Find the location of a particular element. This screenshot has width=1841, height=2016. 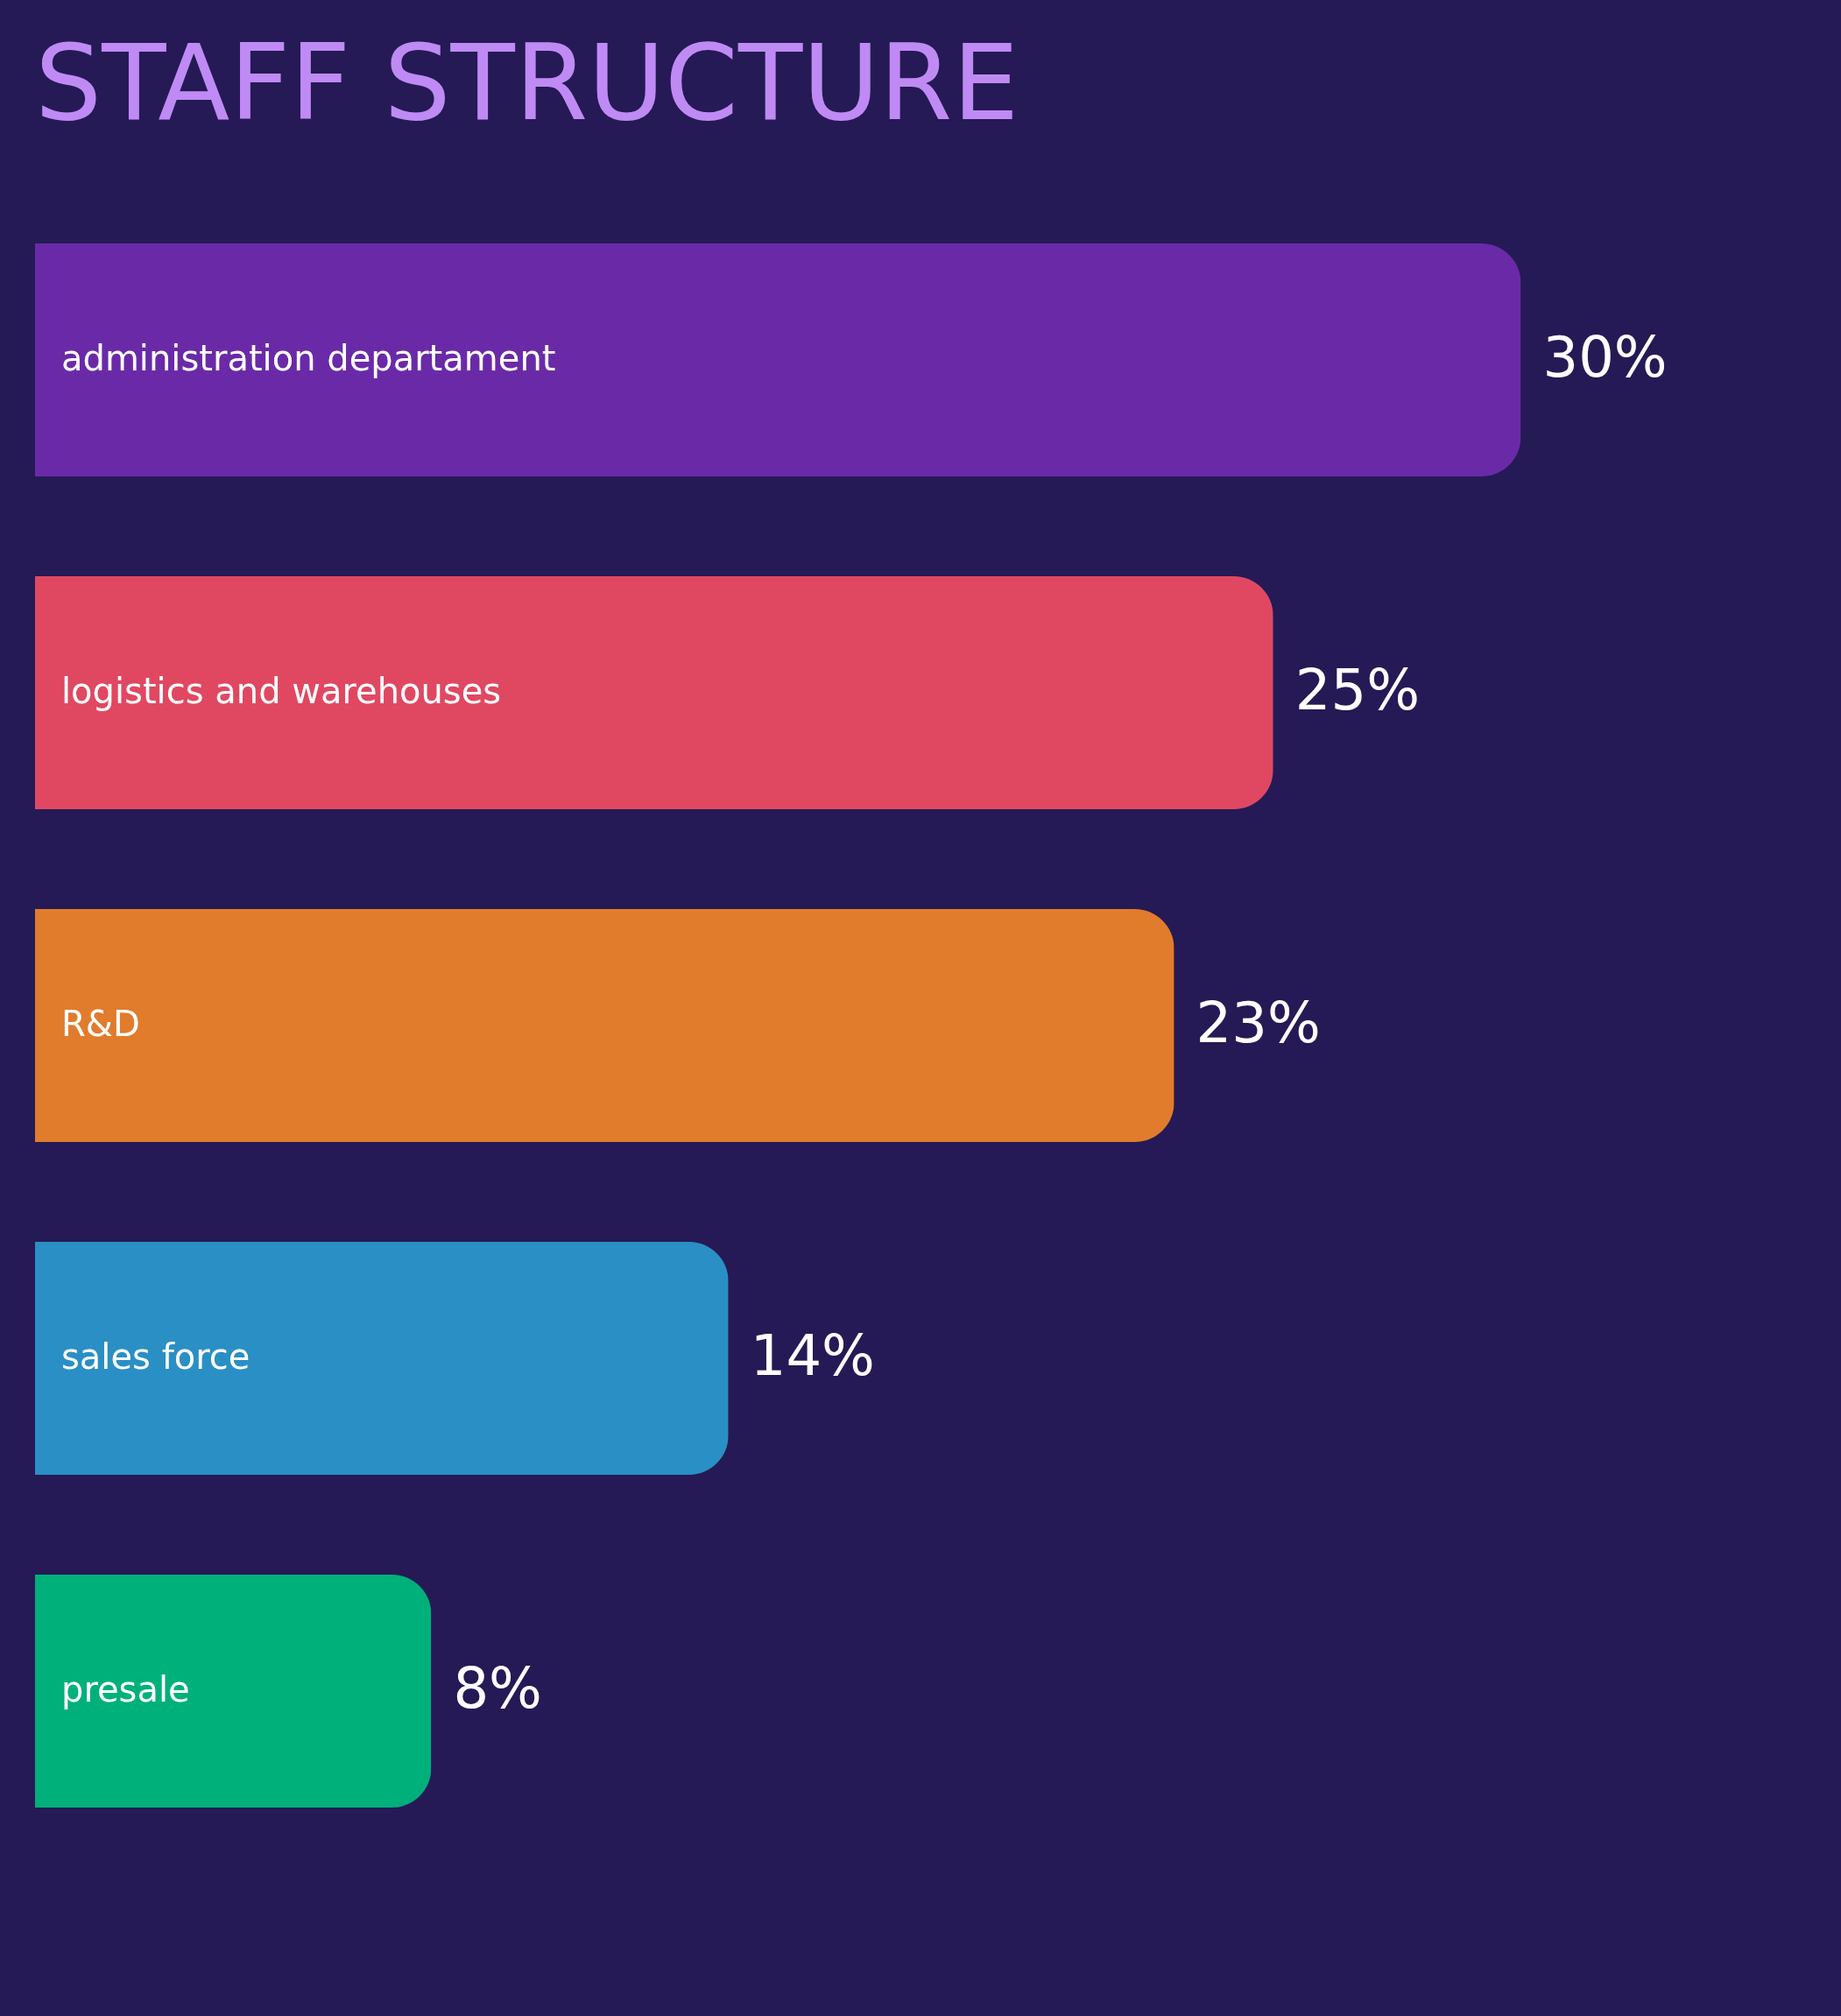

data-label: 23% is located at coordinates (1258, 1022).